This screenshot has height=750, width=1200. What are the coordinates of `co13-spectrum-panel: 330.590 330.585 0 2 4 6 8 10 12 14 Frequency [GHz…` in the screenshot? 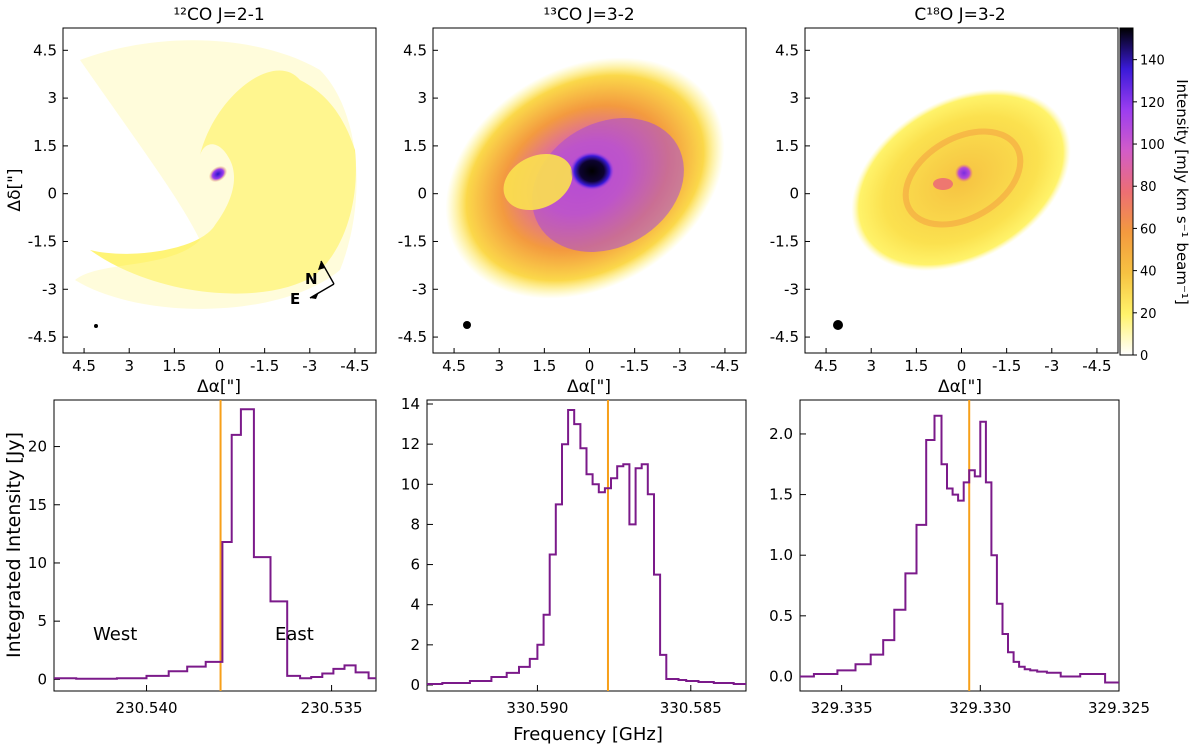 It's located at (574, 570).